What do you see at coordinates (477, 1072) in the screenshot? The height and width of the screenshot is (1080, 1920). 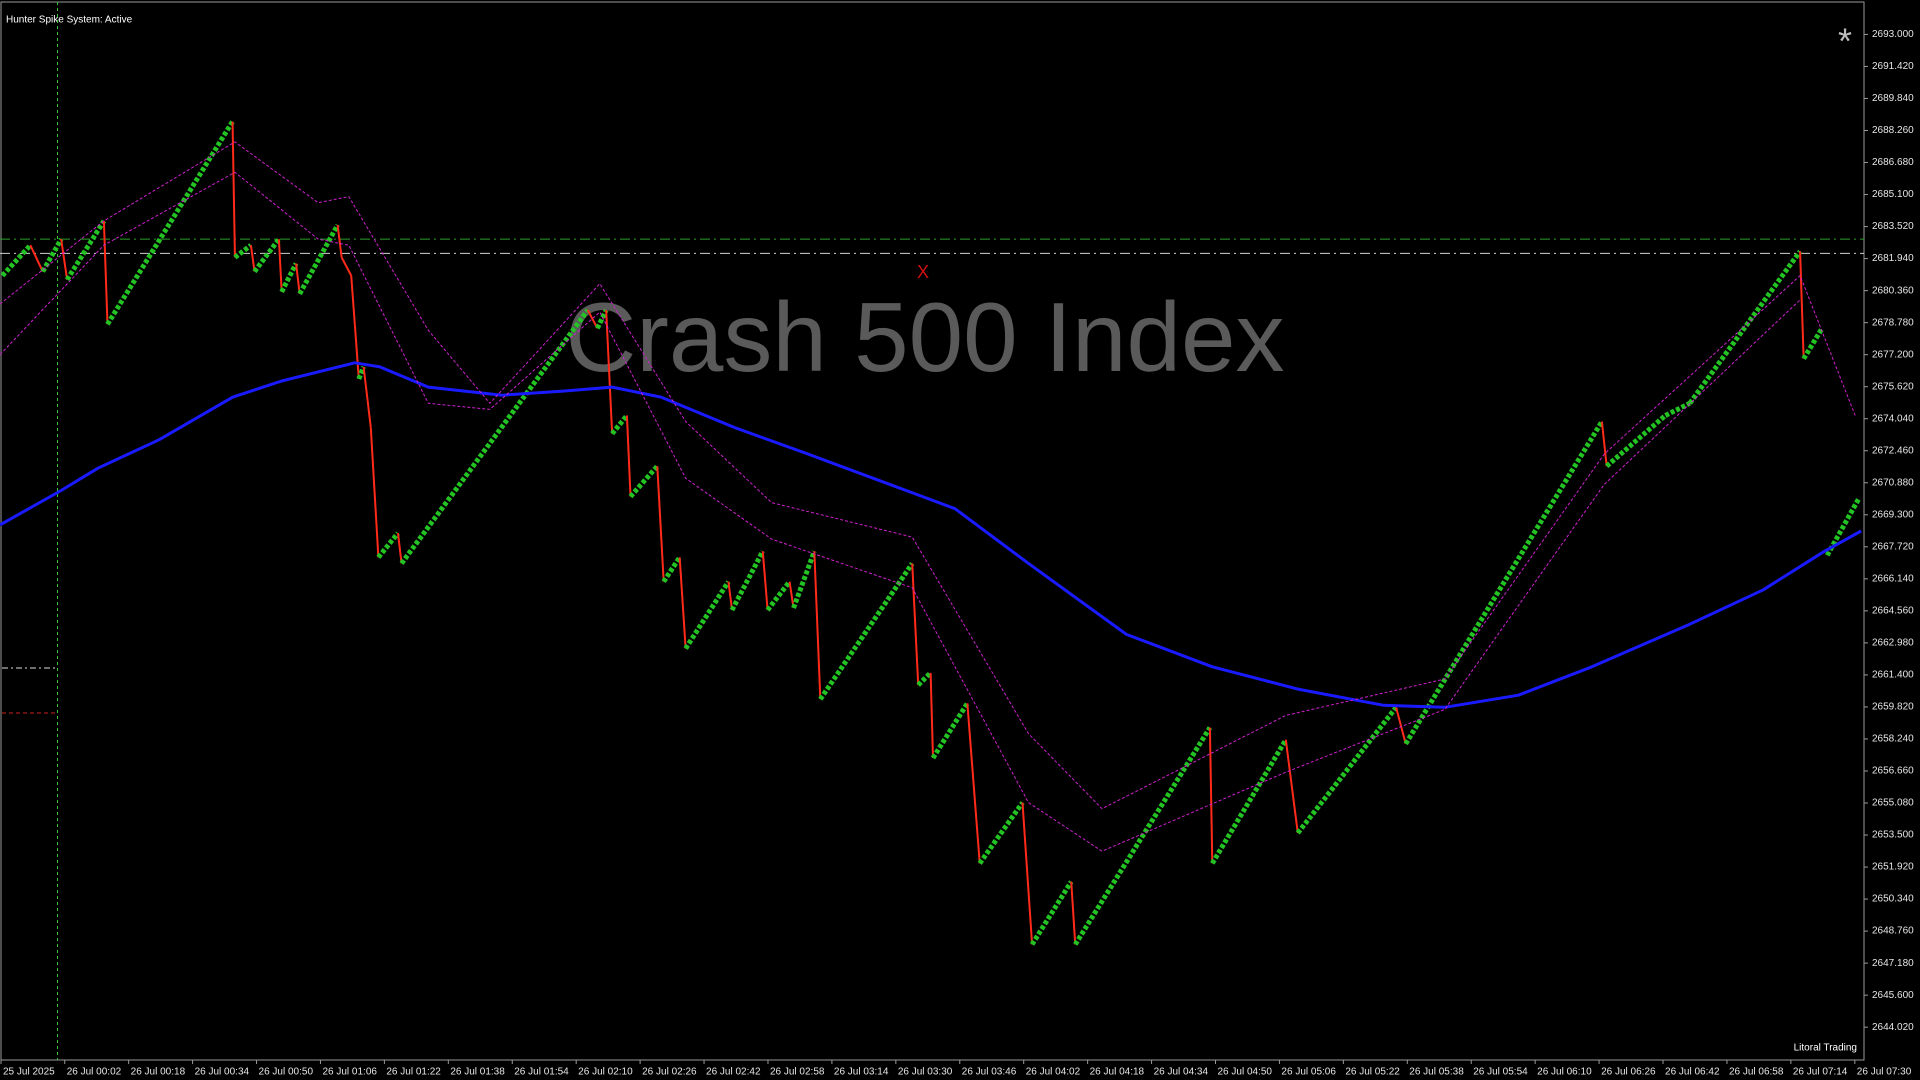 I see `x-tick-label: 26 Jul 01:38` at bounding box center [477, 1072].